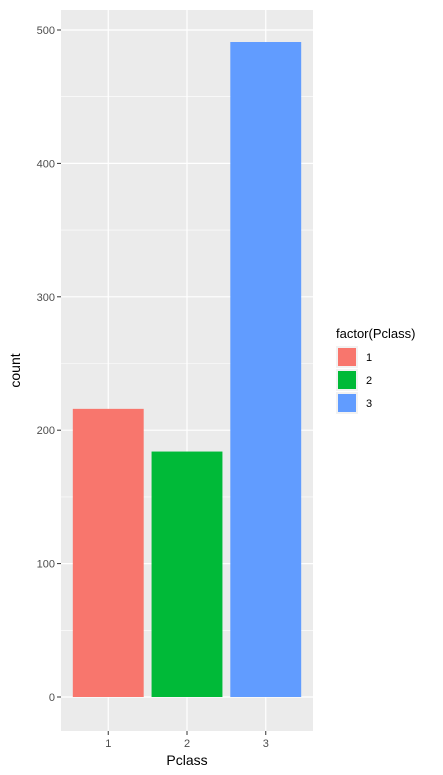  Describe the element at coordinates (266, 744) in the screenshot. I see `x-tick-label: 3` at that location.